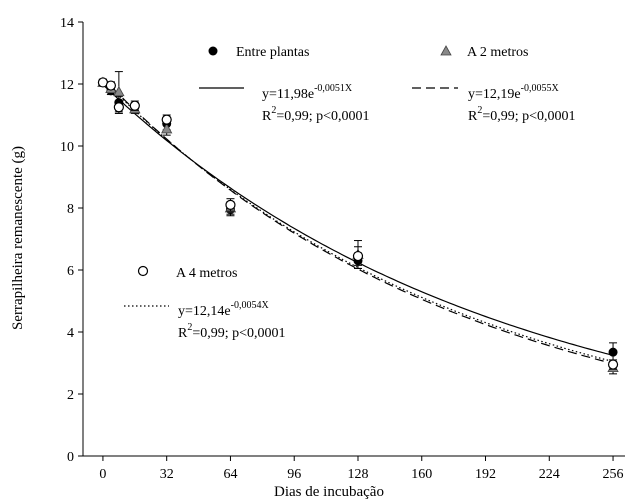 Image resolution: width=633 pixels, height=502 pixels. What do you see at coordinates (167, 474) in the screenshot?
I see `x-tick-label-32: 32` at bounding box center [167, 474].